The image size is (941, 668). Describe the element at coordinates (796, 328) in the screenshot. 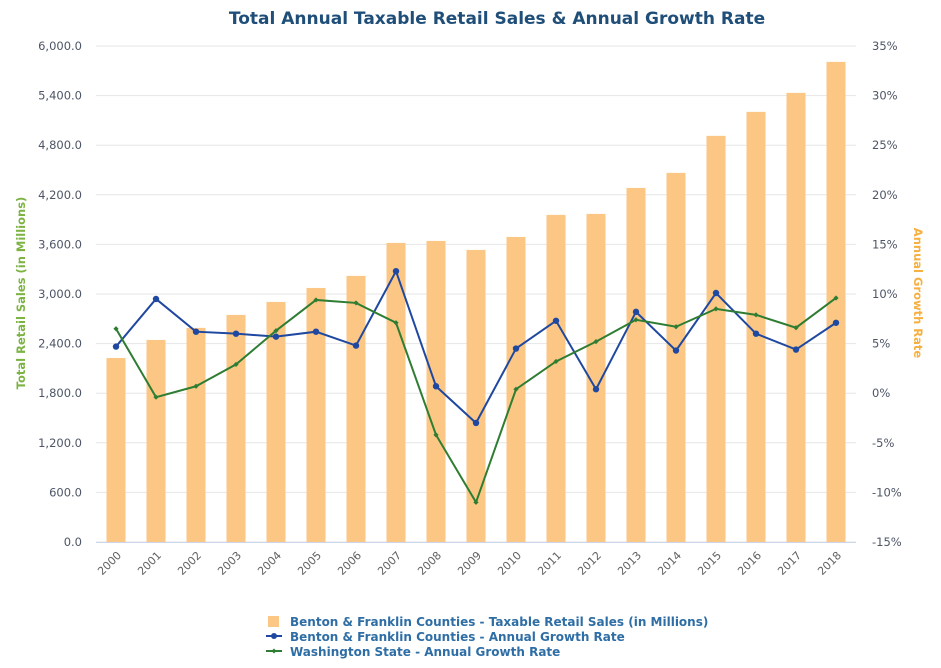

I see `washington-growth-point-2017` at that location.